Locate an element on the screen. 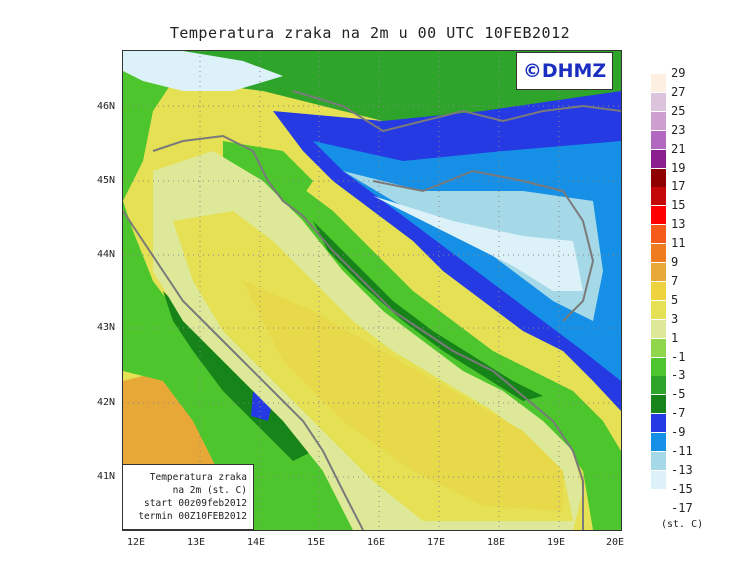 The image size is (740, 582). legend-units: (st. C) is located at coordinates (682, 524).